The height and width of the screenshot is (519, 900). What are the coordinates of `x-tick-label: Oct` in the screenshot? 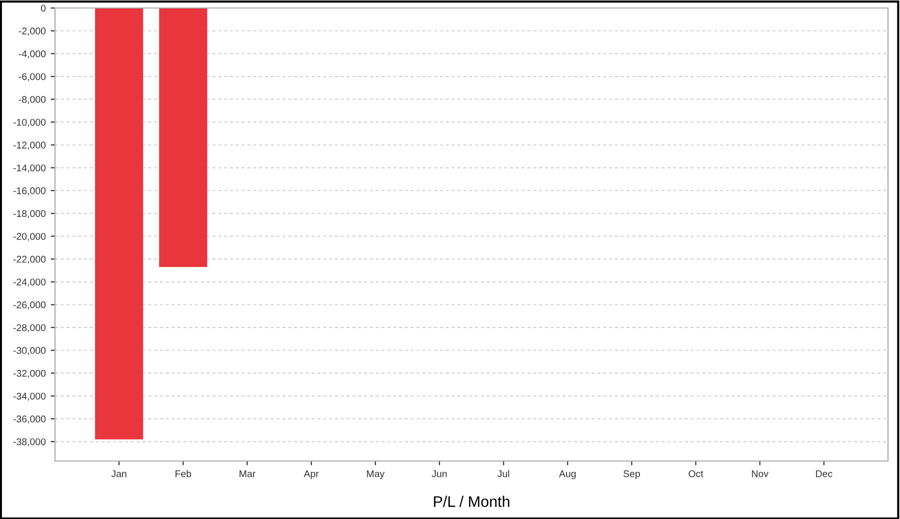 It's located at (696, 474).